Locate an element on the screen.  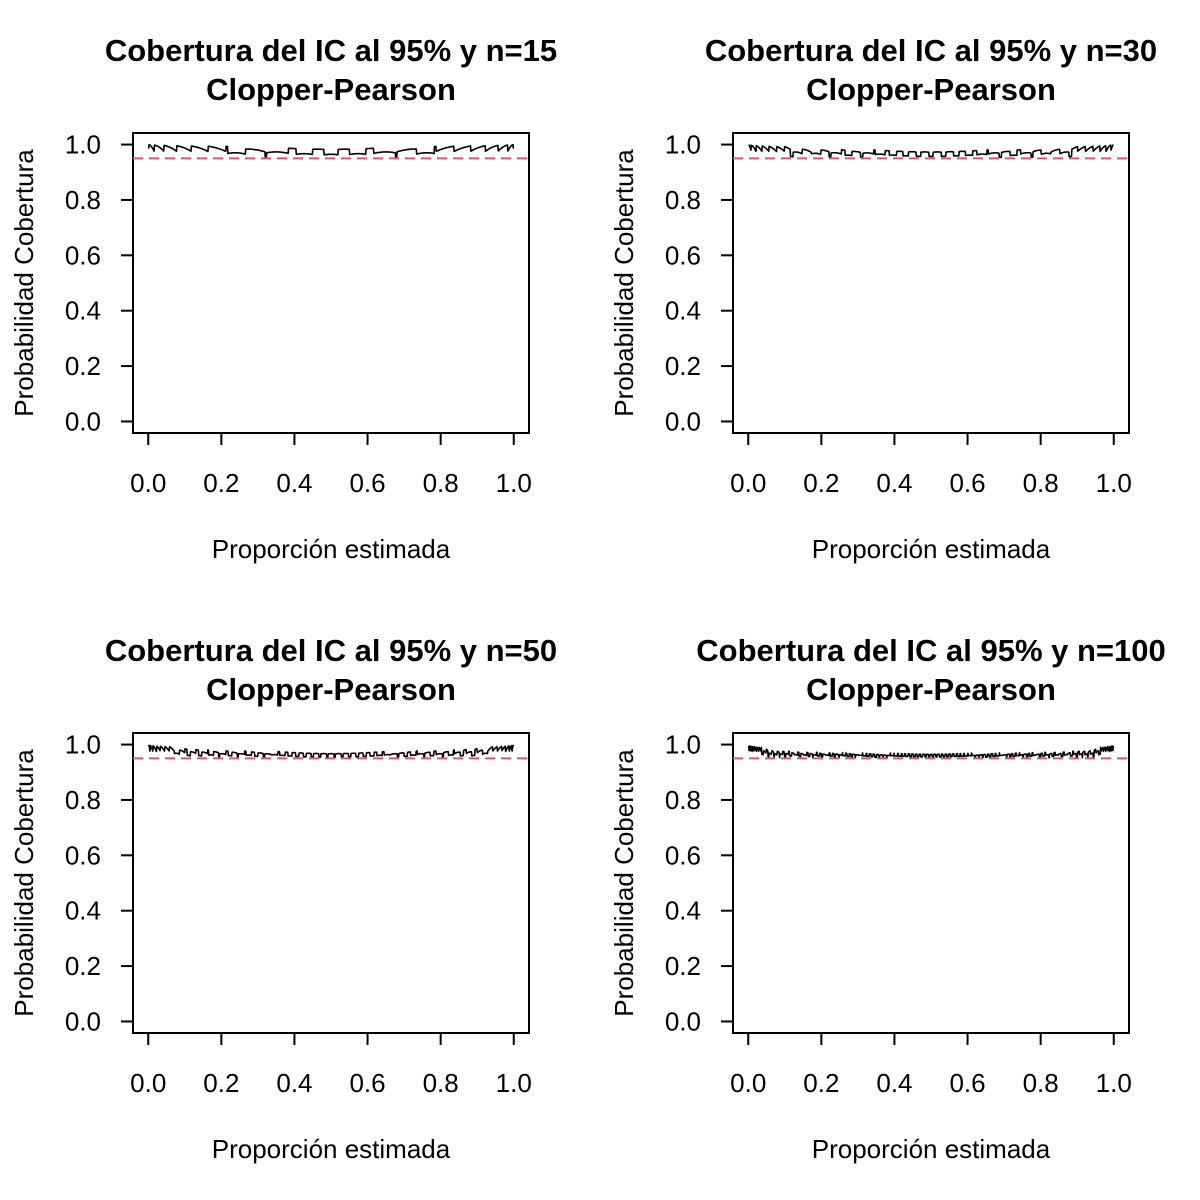
chart-title: Cobertura del IC al 95% y n=100 is located at coordinates (931, 650).